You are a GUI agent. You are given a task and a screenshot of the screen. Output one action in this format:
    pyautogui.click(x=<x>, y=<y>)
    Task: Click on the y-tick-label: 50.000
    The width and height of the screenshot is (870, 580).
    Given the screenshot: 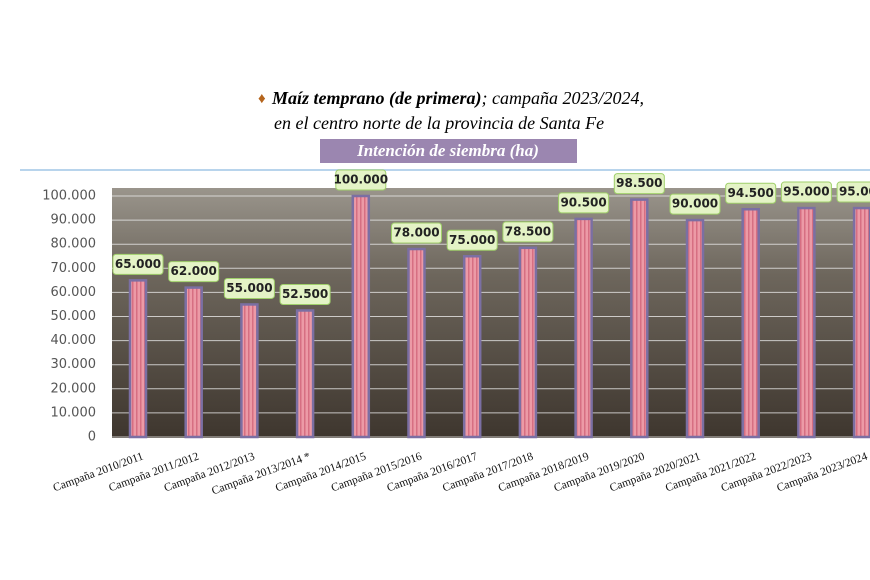 What is the action you would take?
    pyautogui.click(x=74, y=316)
    